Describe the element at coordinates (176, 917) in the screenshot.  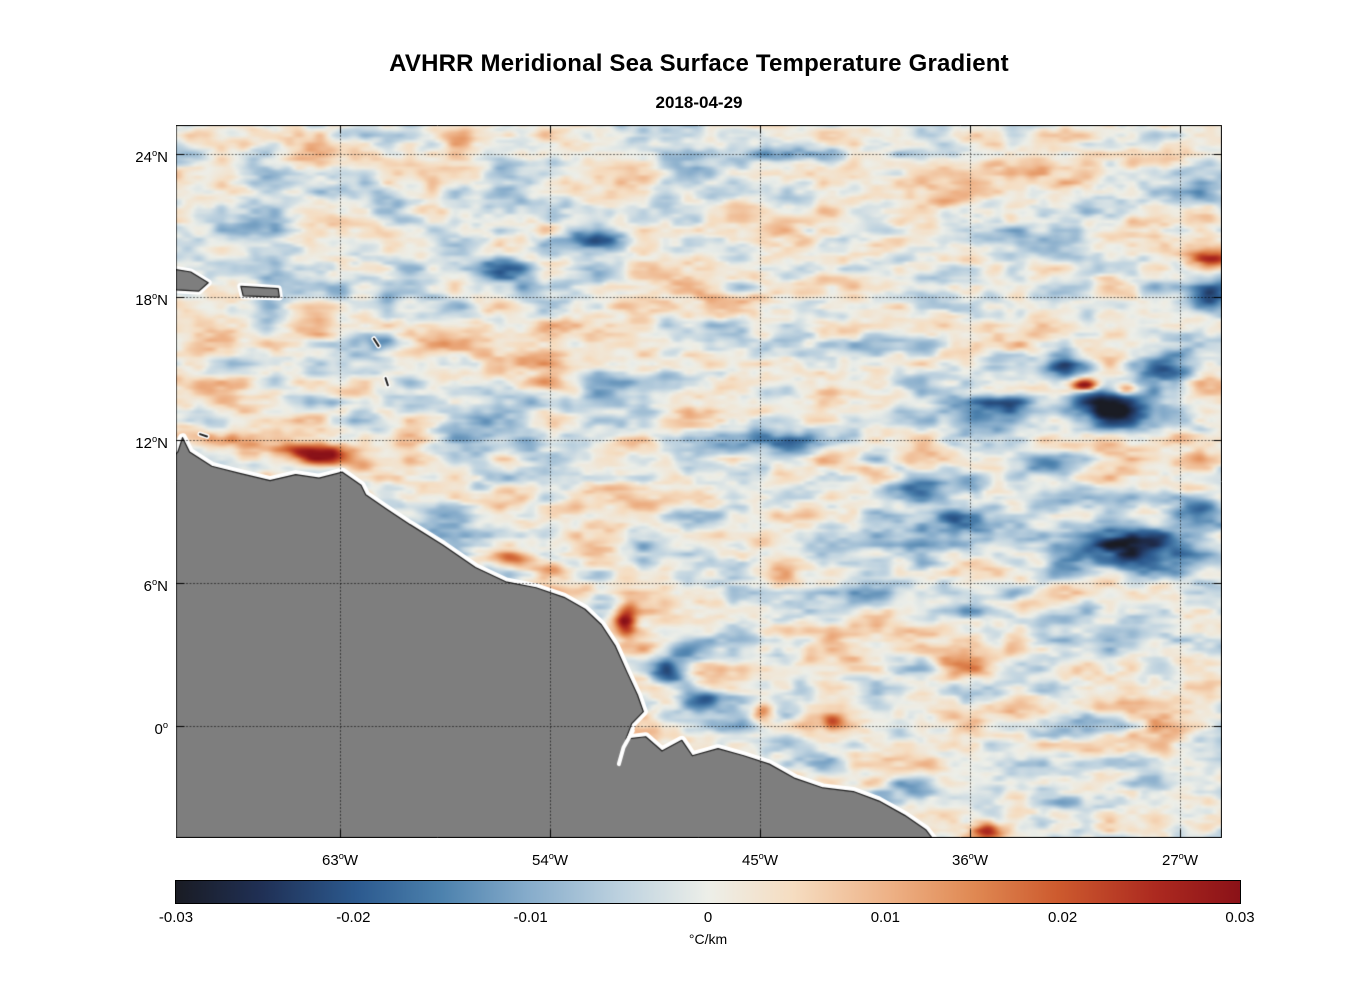
I see `colorbar-tick-label: -0.03` at that location.